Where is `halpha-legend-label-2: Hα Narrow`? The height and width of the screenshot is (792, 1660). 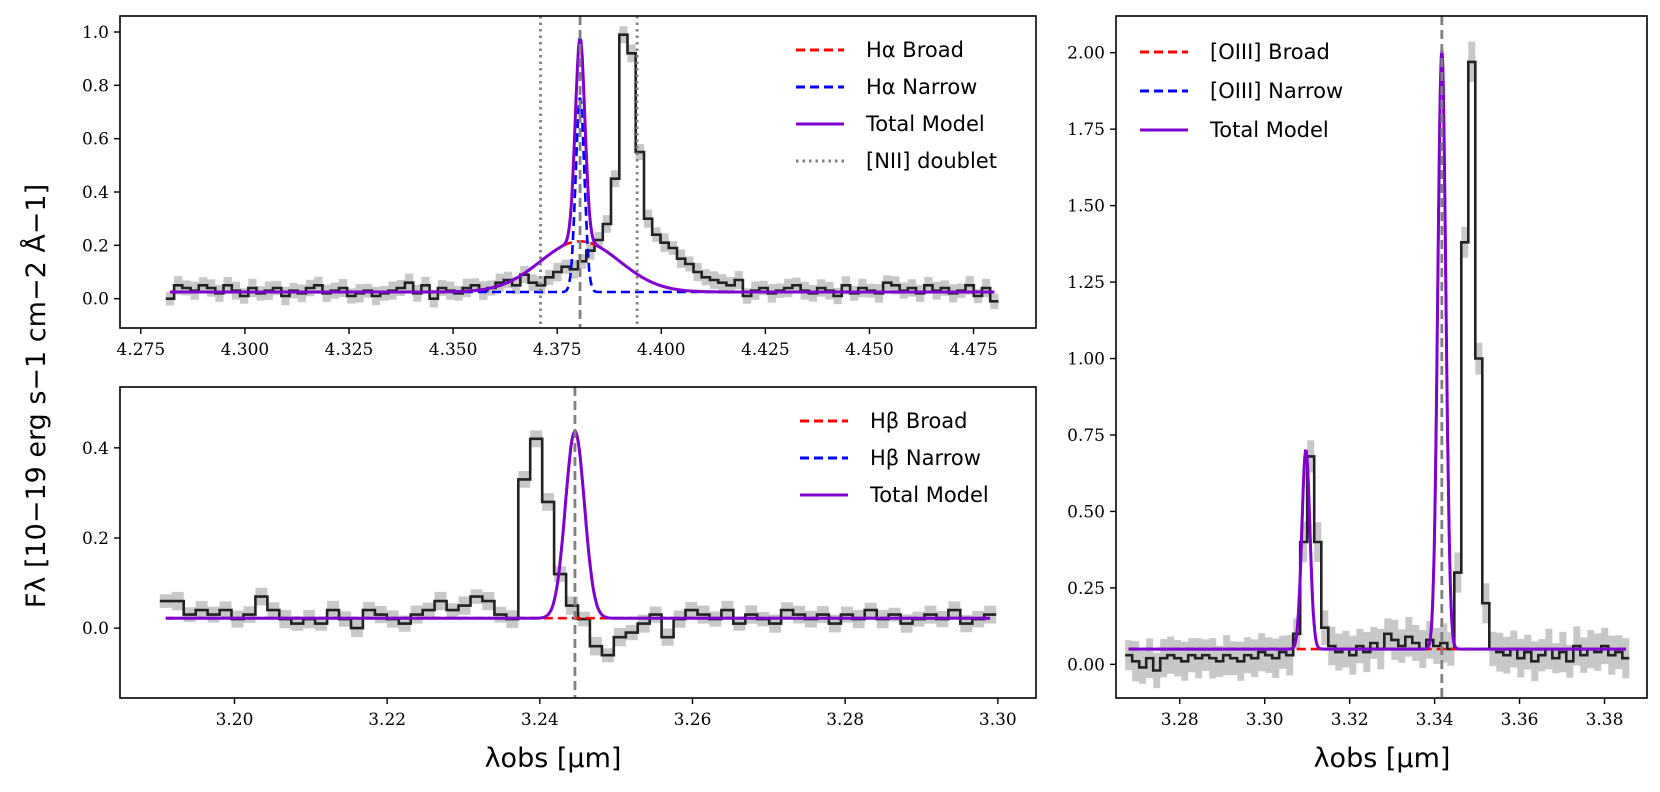 halpha-legend-label-2: Hα Narrow is located at coordinates (921, 87).